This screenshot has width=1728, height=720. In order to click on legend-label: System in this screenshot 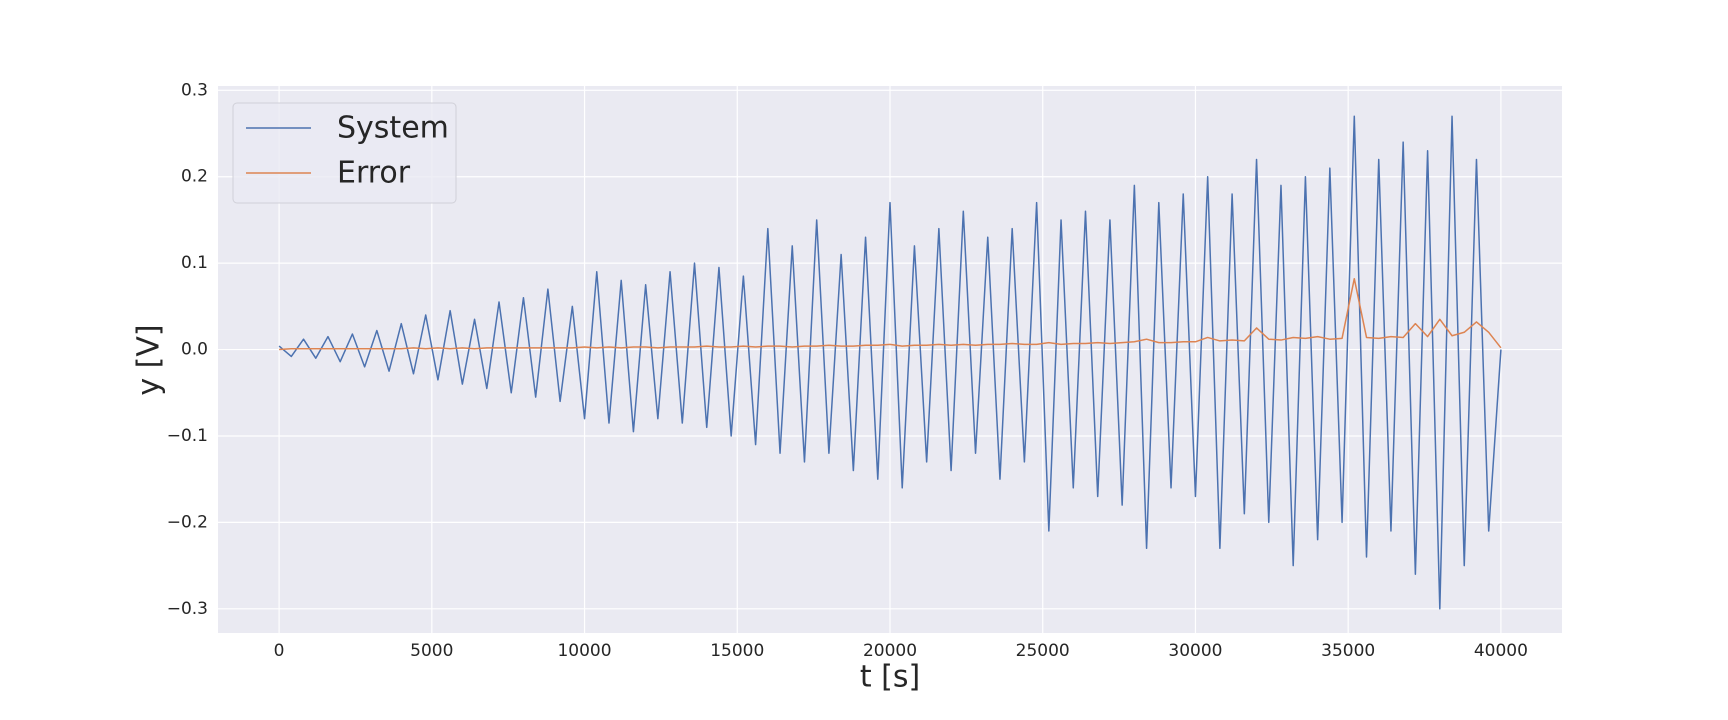, I will do `click(393, 128)`.